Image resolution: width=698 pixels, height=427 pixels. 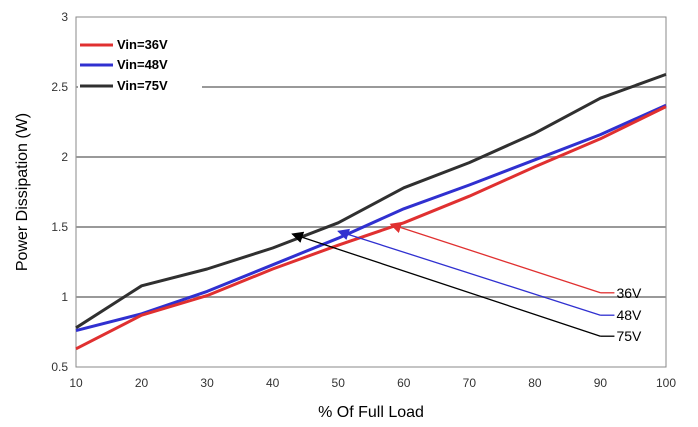 I want to click on x-tick-label: 10, so click(x=76, y=383).